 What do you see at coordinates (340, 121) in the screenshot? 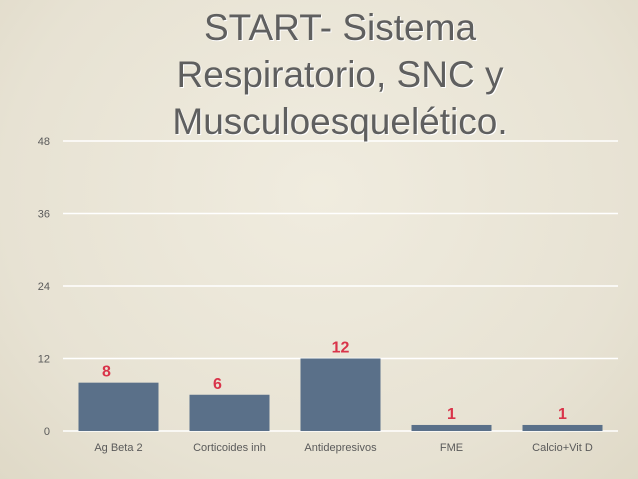
I see `title-line-3: Musculoesquelético.` at bounding box center [340, 121].